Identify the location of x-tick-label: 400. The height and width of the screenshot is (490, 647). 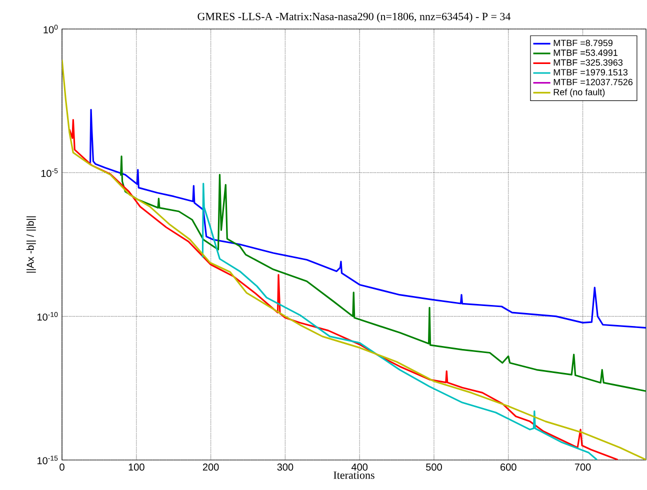
(359, 467).